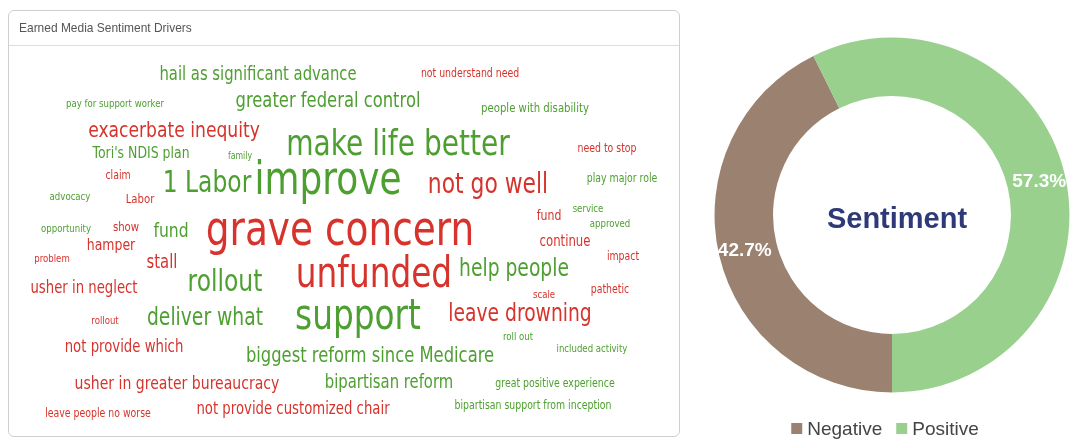 Image resolution: width=1080 pixels, height=443 pixels. Describe the element at coordinates (897, 217) in the screenshot. I see `text: Sentiment` at that location.